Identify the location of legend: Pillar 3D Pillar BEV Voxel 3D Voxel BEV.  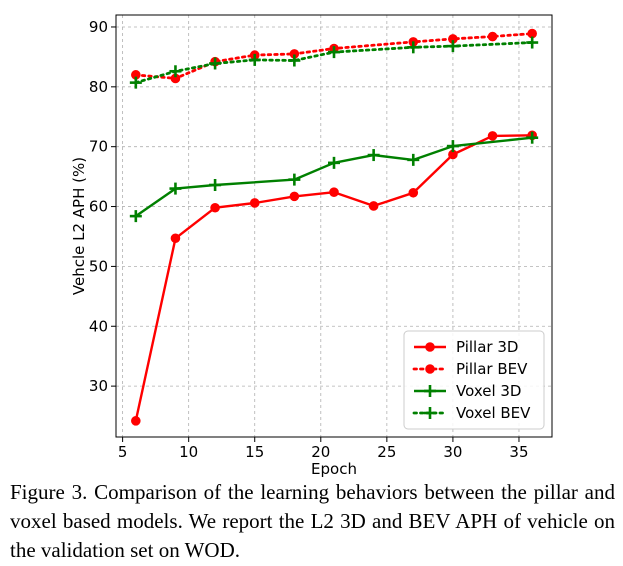
(474, 380).